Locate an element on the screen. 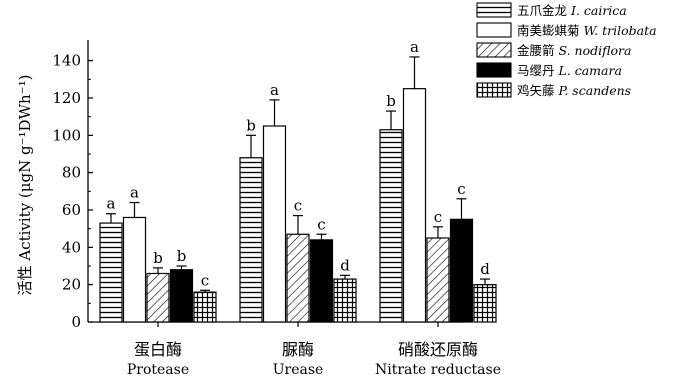 The width and height of the screenshot is (685, 379). y-tick-label: 0 is located at coordinates (76, 322).